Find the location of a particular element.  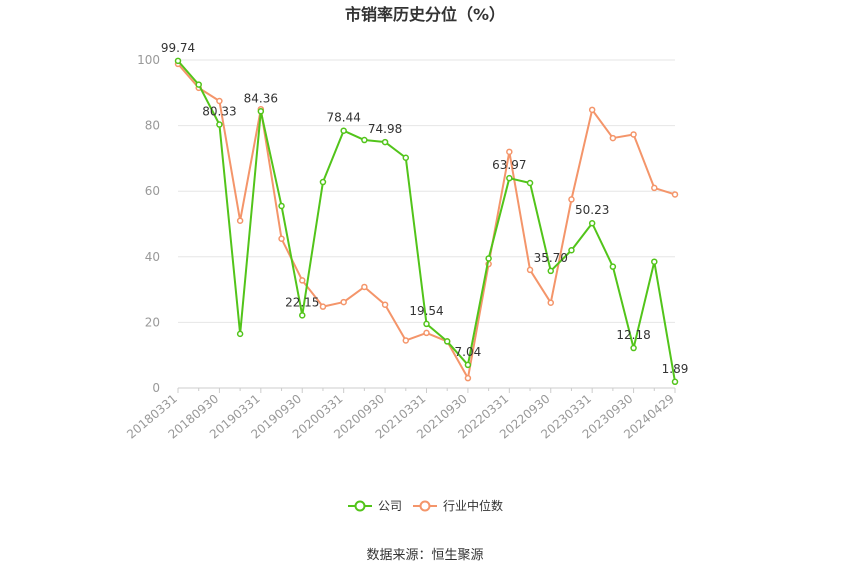

data-label: 22.15 is located at coordinates (302, 302).